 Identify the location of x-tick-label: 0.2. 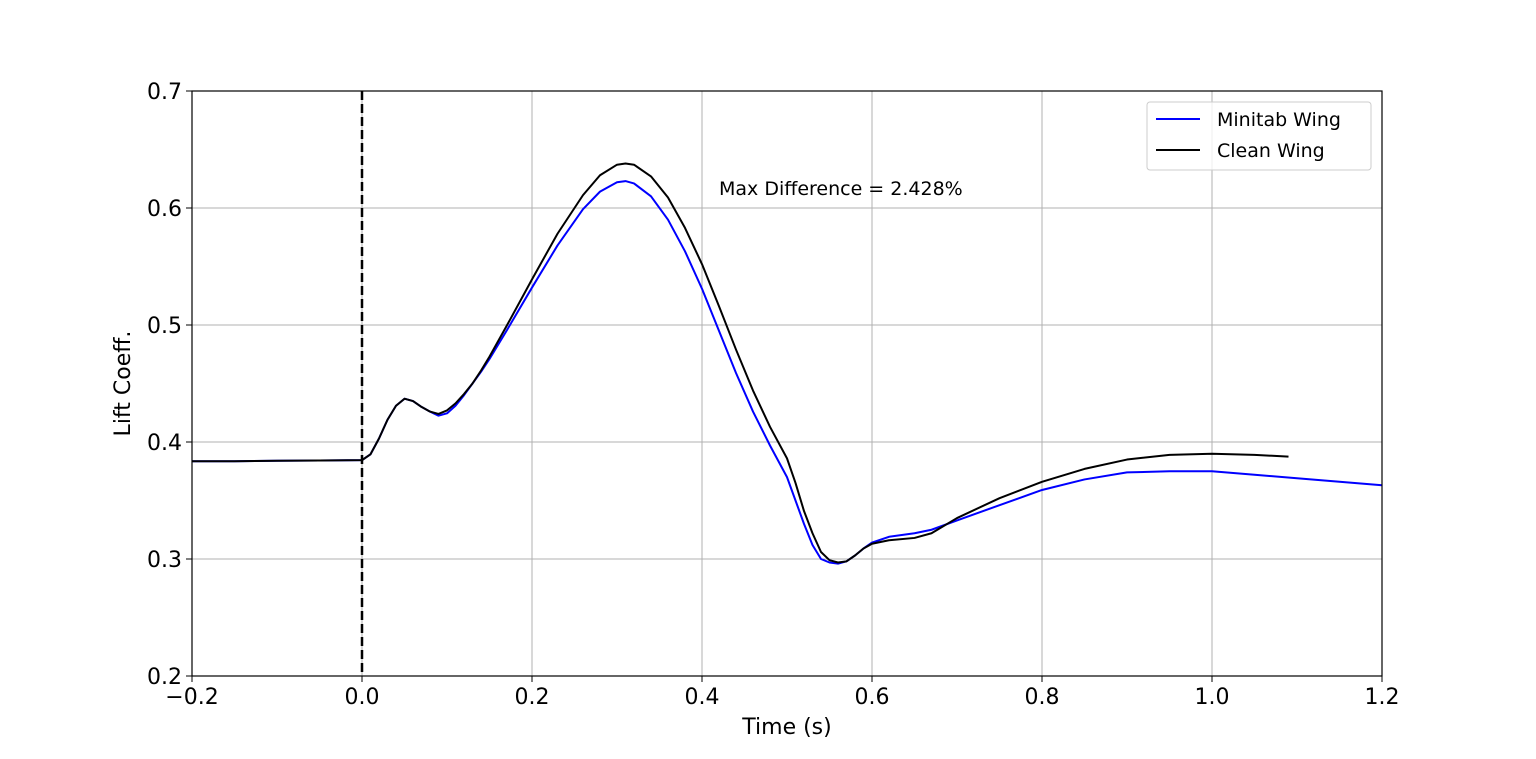
(532, 697).